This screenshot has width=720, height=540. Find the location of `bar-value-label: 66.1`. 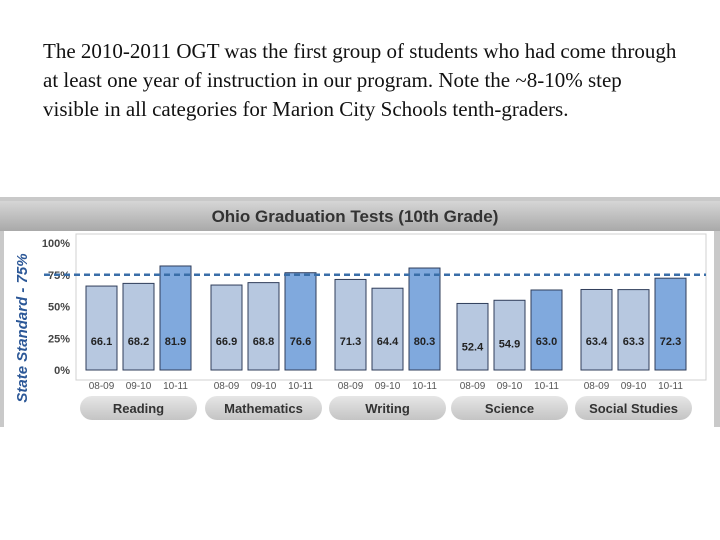

bar-value-label: 66.1 is located at coordinates (101, 342).